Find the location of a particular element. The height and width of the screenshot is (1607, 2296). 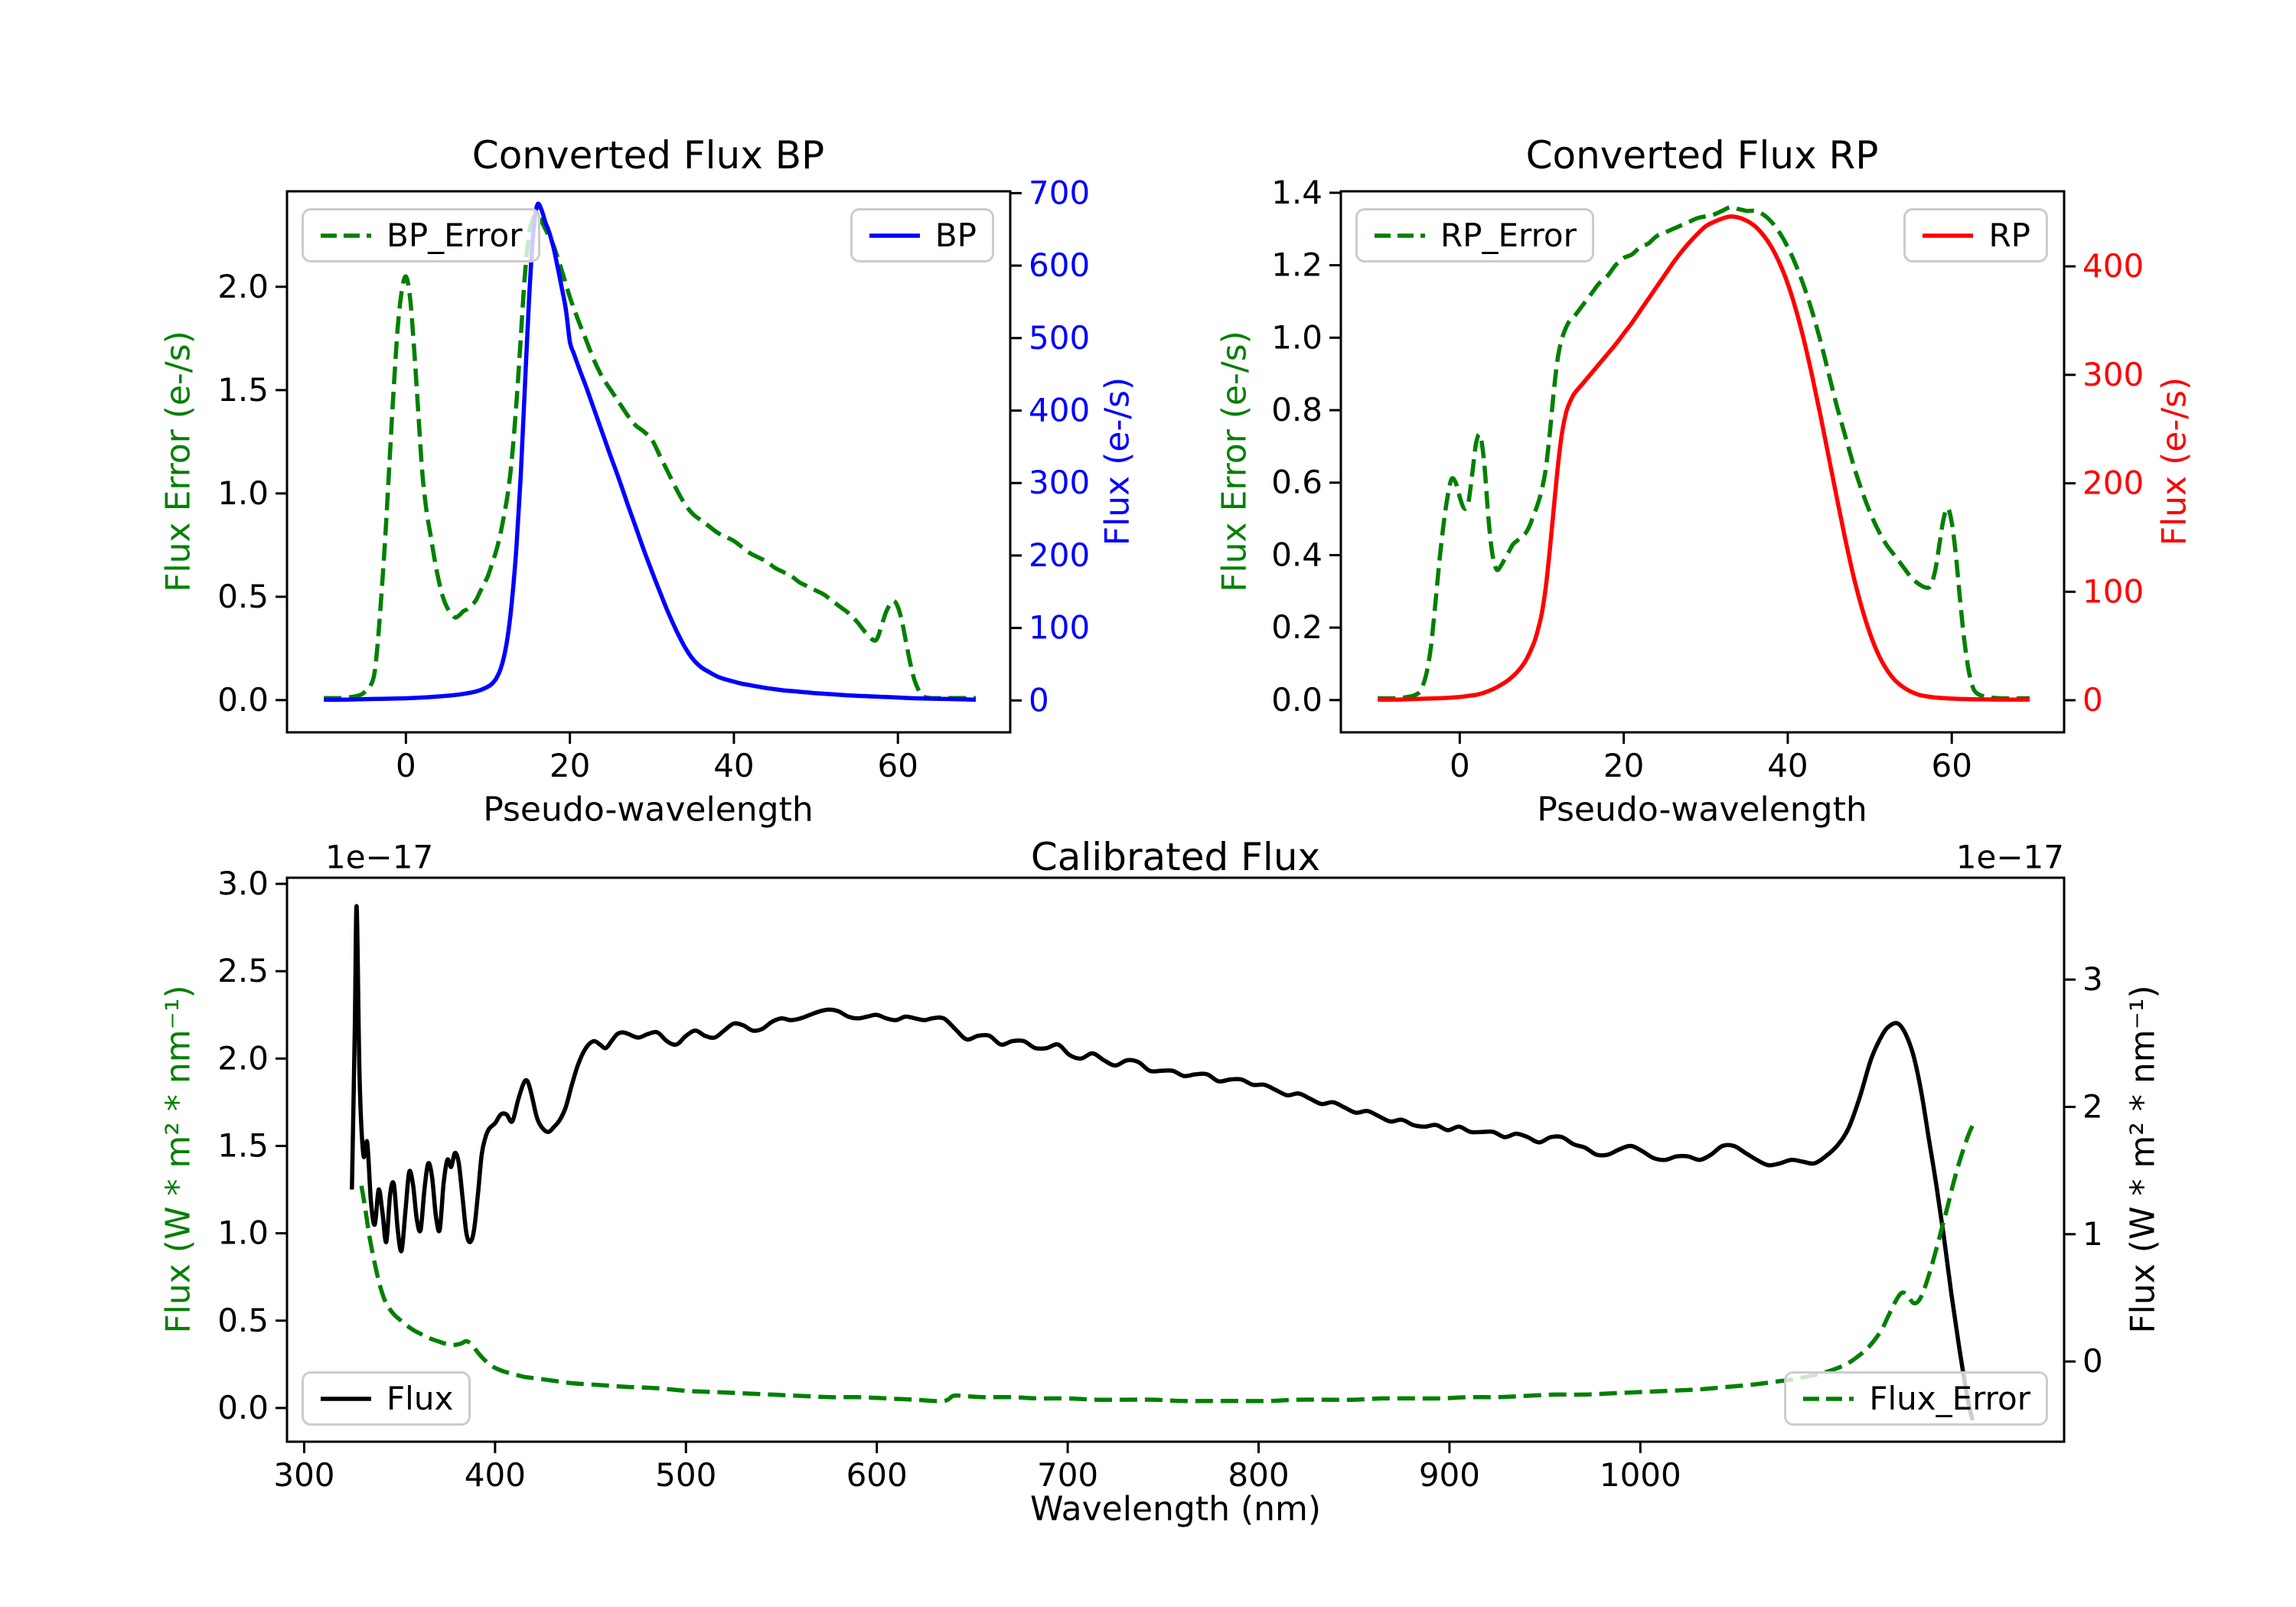

x-tick-label: 800 is located at coordinates (1258, 1475).